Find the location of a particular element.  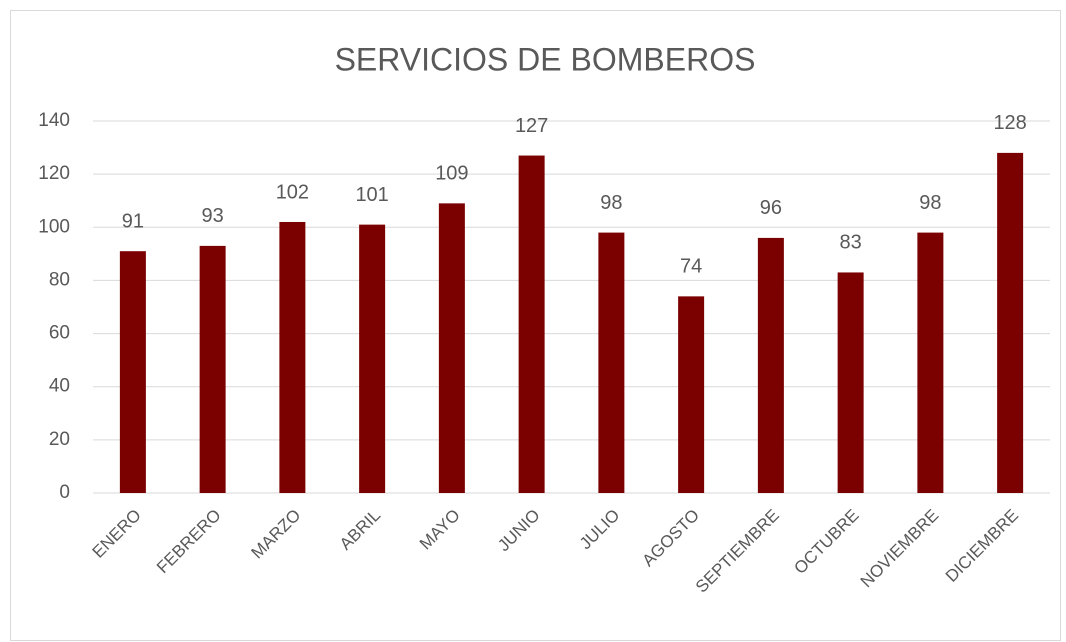

data-label: 91 is located at coordinates (133, 221).